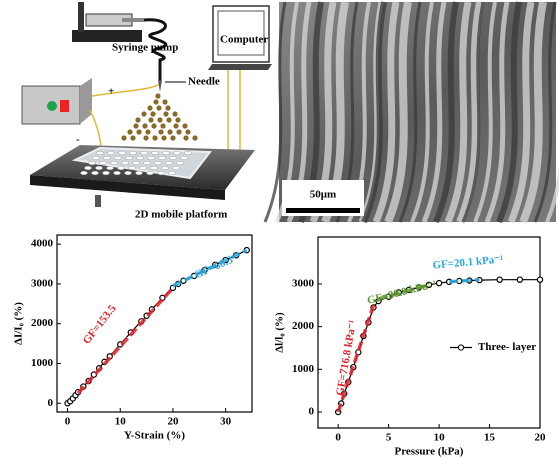 The width and height of the screenshot is (559, 458). Describe the element at coordinates (51, 403) in the screenshot. I see `y-tick-label: 0` at that location.